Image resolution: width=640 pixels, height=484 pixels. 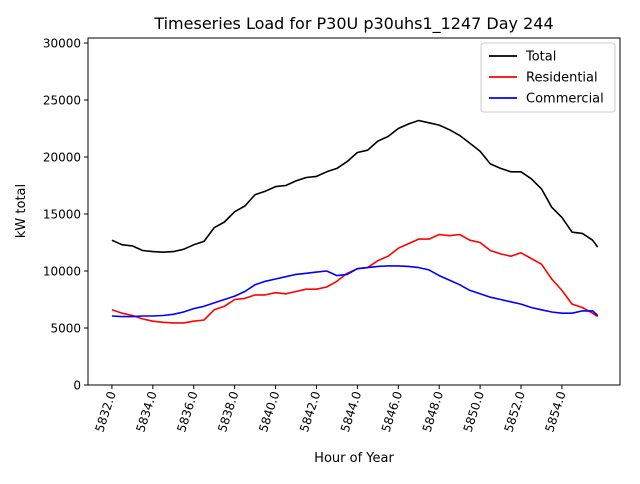 I want to click on x-tick-label: 5846.0, so click(x=392, y=412).